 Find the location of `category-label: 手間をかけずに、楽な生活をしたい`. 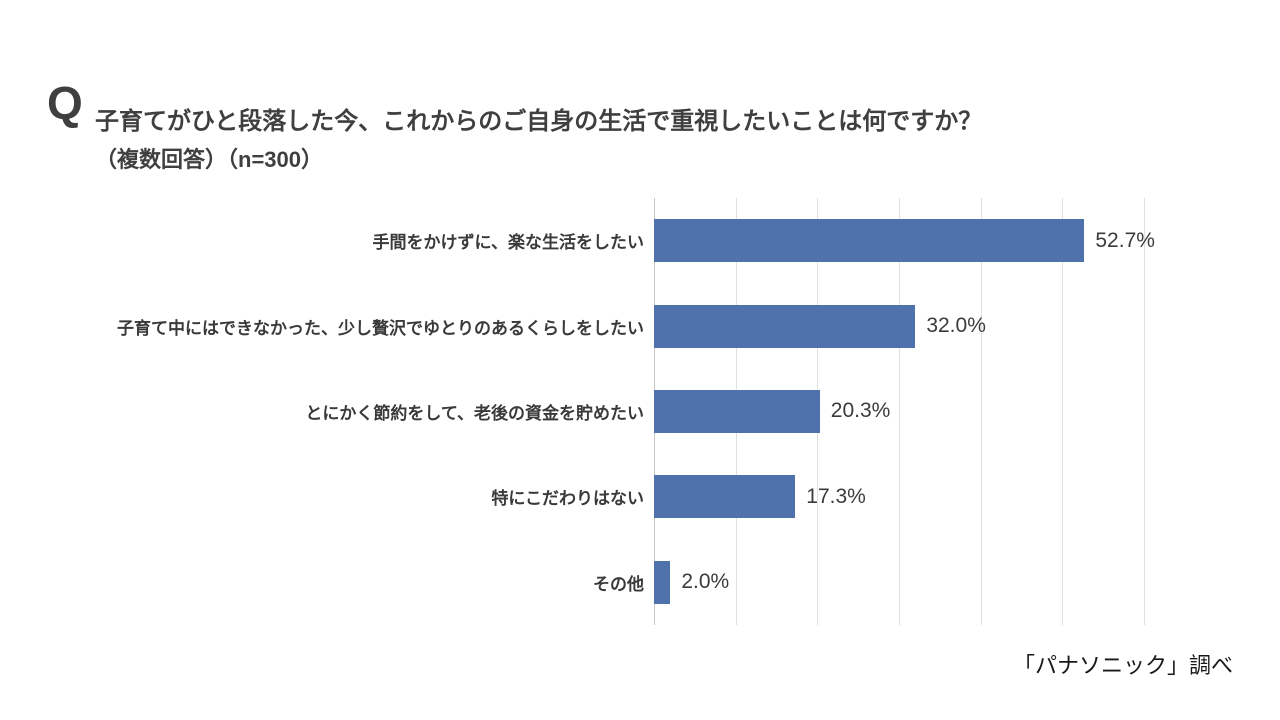

category-label: 手間をかけずに、楽な生活をしたい is located at coordinates (508, 243).